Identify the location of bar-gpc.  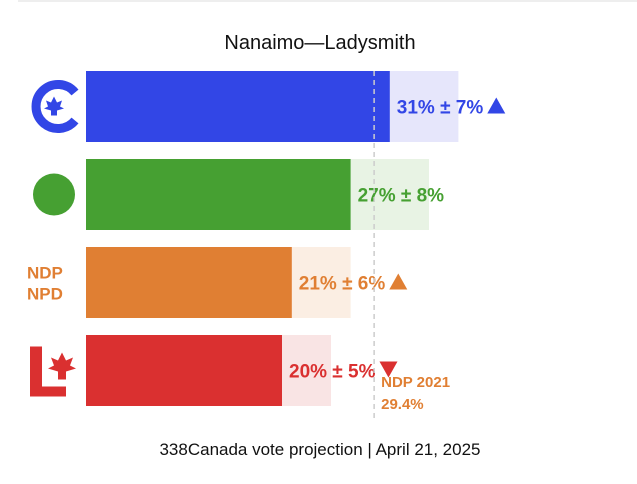
(218, 194).